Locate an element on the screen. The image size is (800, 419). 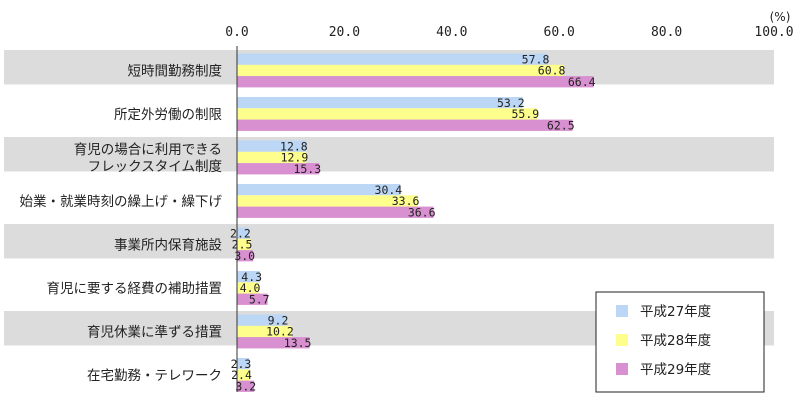
data-label: 2.2 is located at coordinates (240, 233).